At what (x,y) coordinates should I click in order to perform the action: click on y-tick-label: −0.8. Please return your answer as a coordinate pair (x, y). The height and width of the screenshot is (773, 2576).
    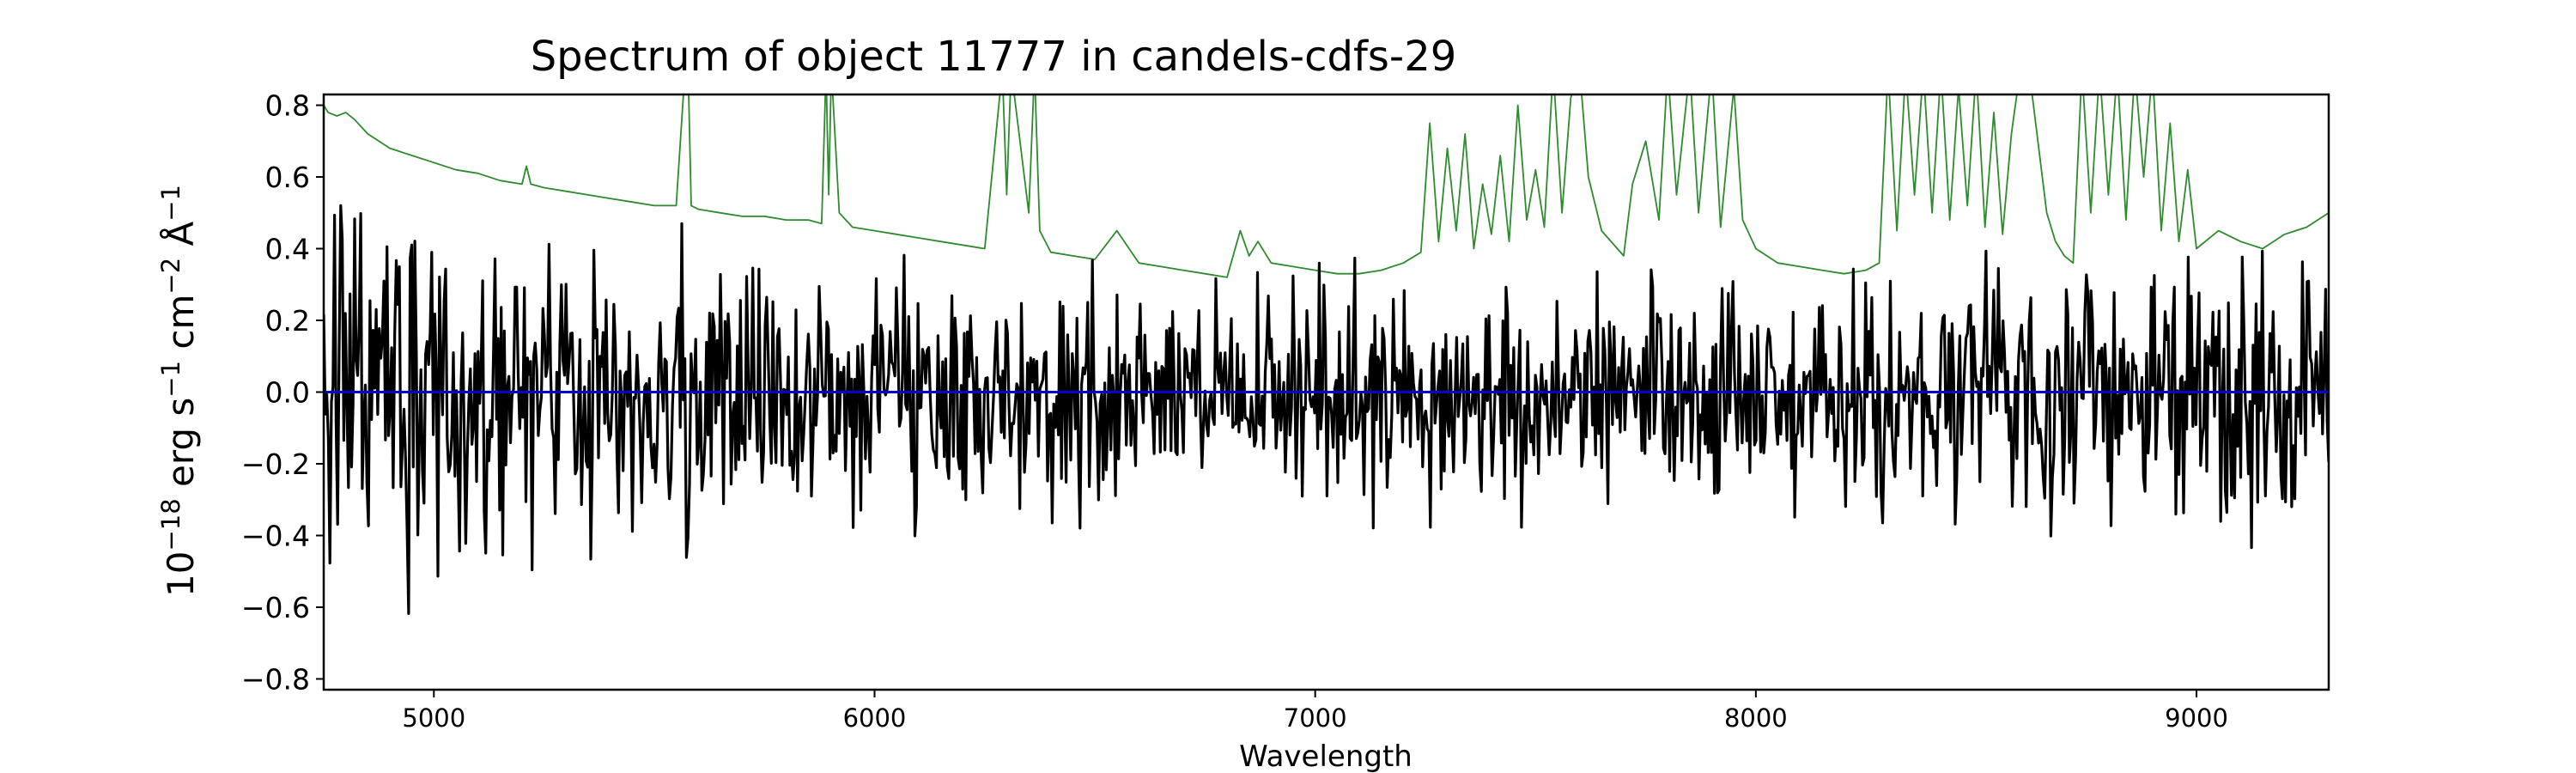
    Looking at the image, I should click on (275, 679).